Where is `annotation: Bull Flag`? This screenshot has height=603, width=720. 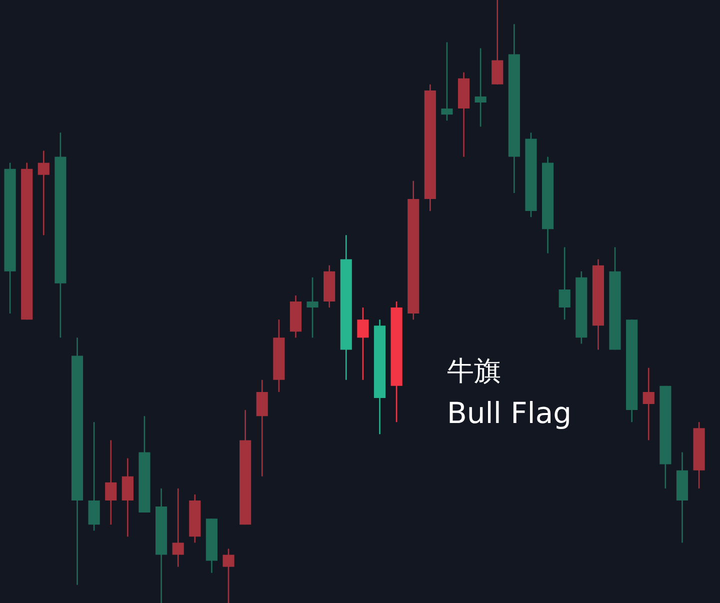 annotation: Bull Flag is located at coordinates (509, 413).